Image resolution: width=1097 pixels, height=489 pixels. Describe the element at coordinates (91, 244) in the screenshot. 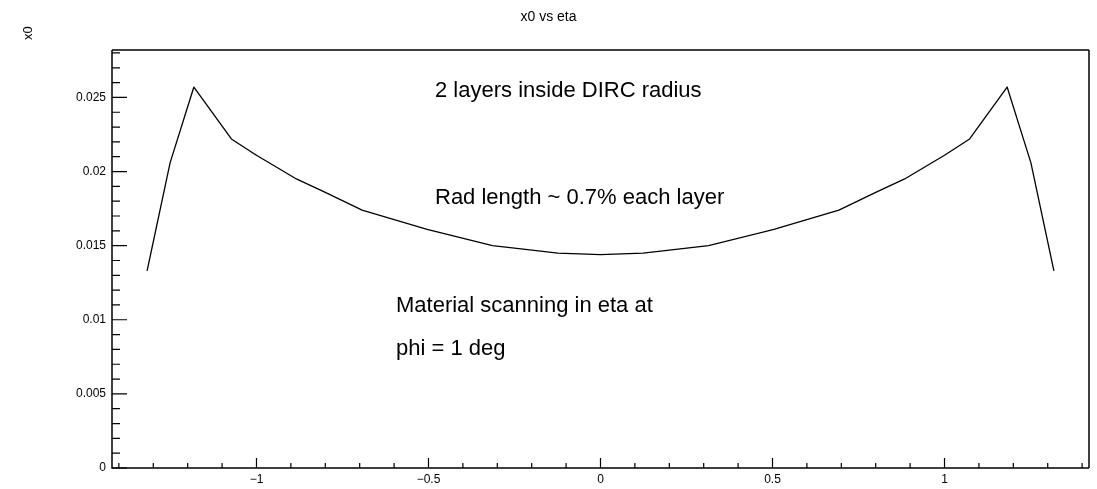

I see `y-tick-label: 0.015` at that location.